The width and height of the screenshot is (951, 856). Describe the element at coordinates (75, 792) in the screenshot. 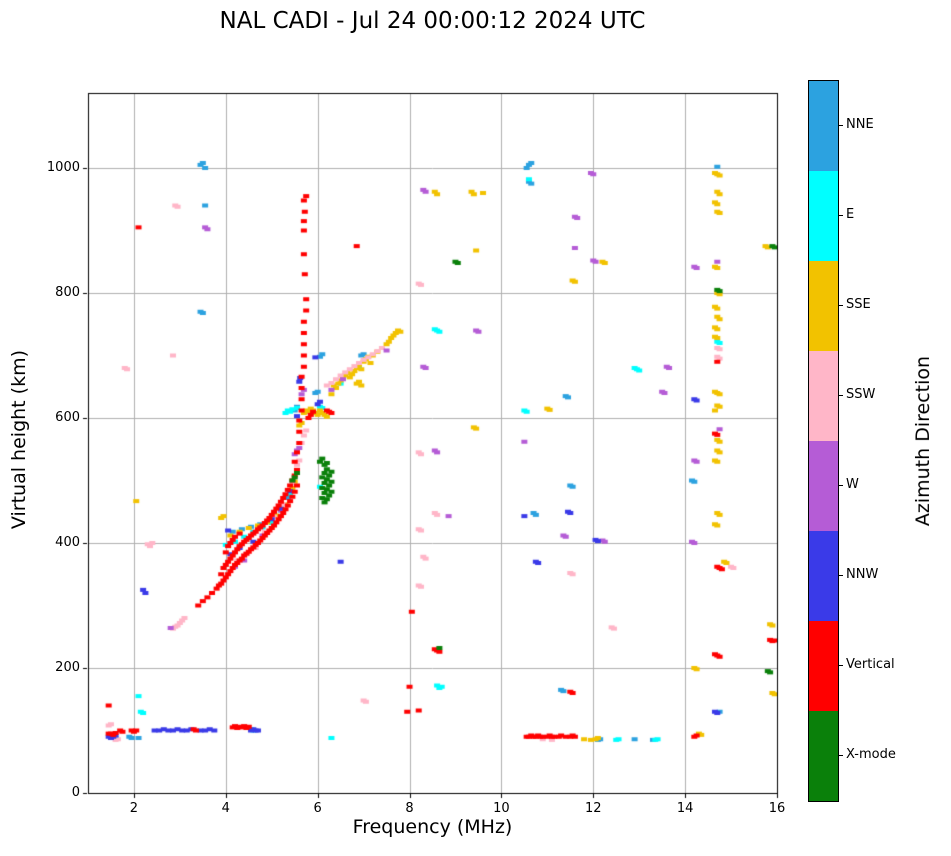

I see `y-tick-label: 0` at that location.